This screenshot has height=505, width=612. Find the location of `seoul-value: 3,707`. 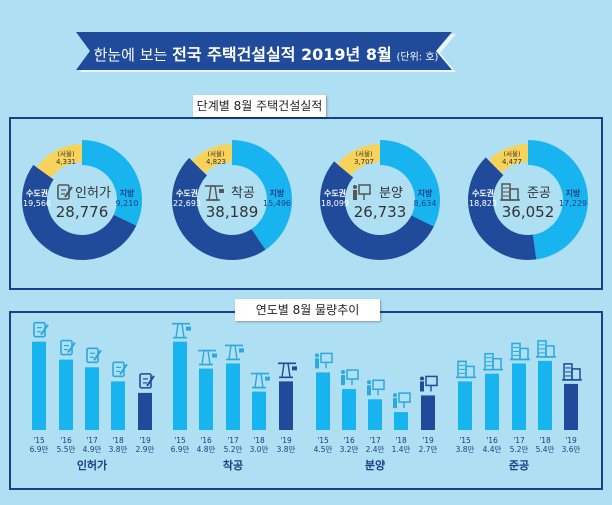

seoul-value: 3,707 is located at coordinates (364, 162).